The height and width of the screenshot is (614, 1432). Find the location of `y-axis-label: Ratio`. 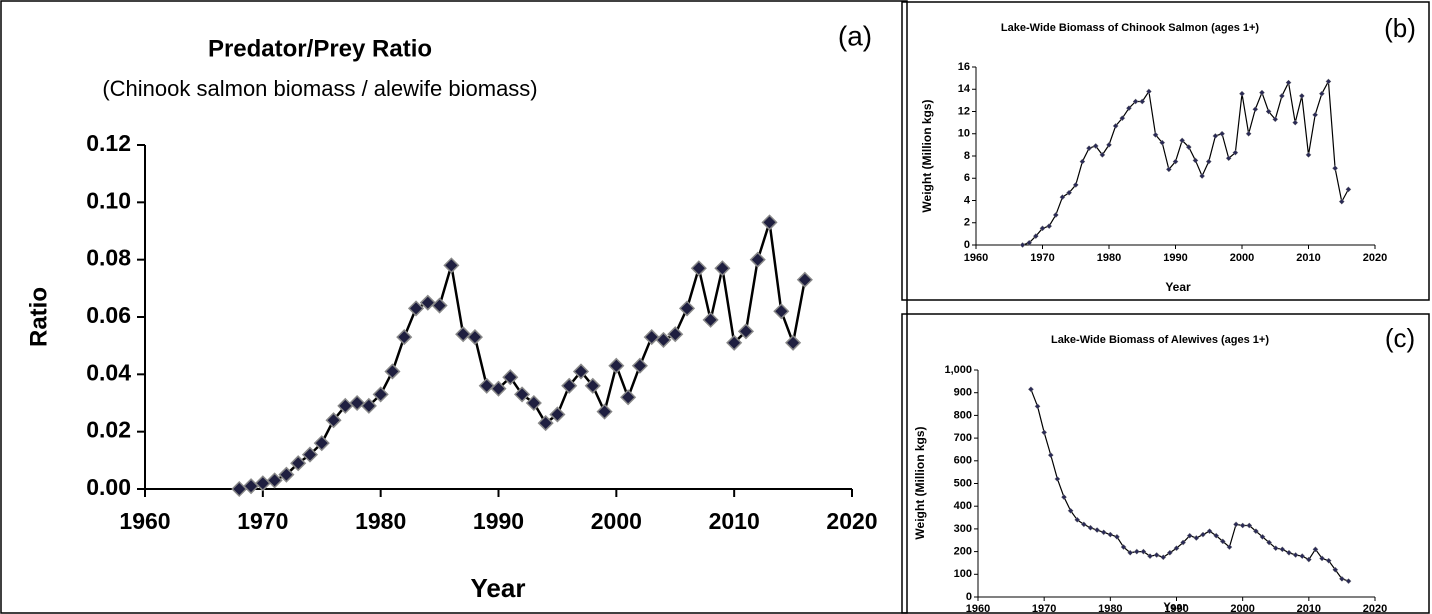

y-axis-label: Ratio is located at coordinates (38, 317).